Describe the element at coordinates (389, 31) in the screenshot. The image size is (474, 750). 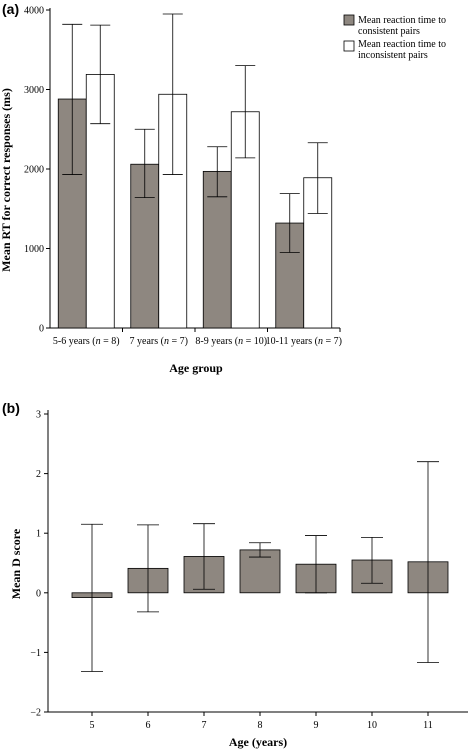
I see `legend-label-consistent-line2: consistent pairs` at that location.